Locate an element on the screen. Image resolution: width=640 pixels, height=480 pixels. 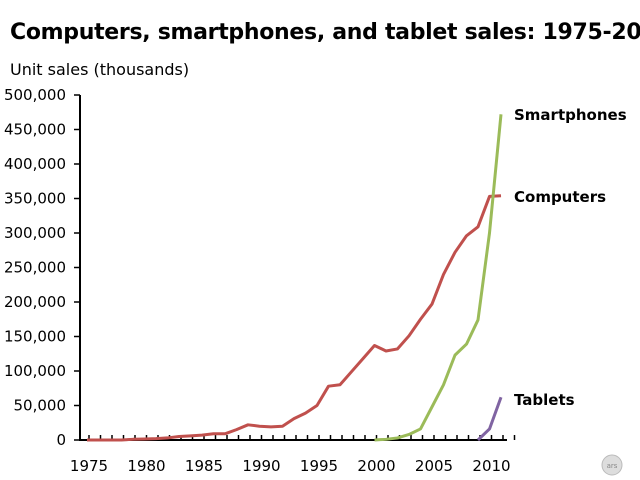
x-tick-label: 1975 is located at coordinates (89, 466).